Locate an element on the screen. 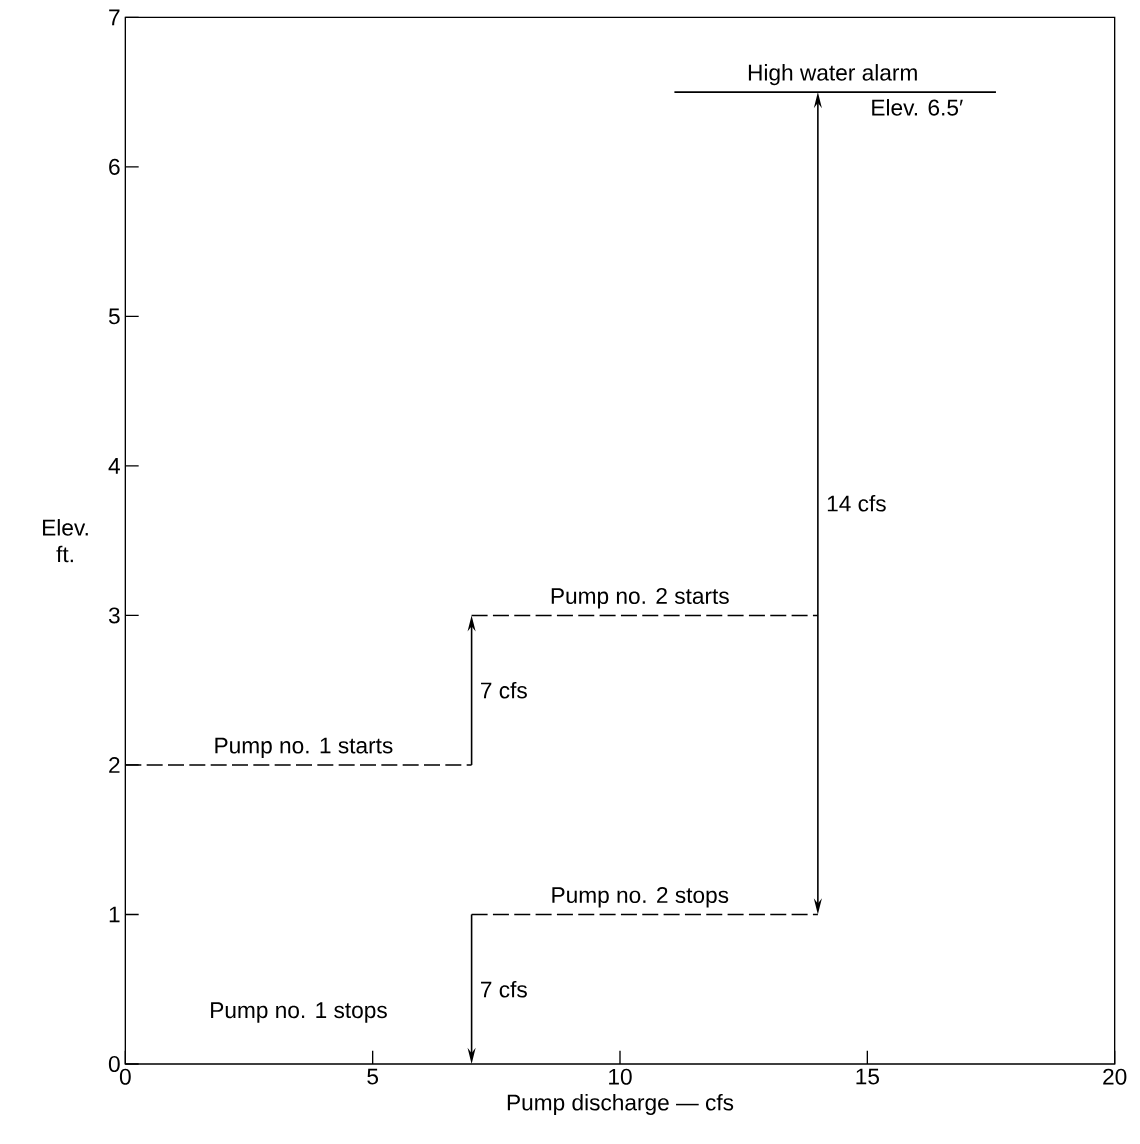 The width and height of the screenshot is (1140, 1144). annotation: Pump no. 2 starts is located at coordinates (640, 598).